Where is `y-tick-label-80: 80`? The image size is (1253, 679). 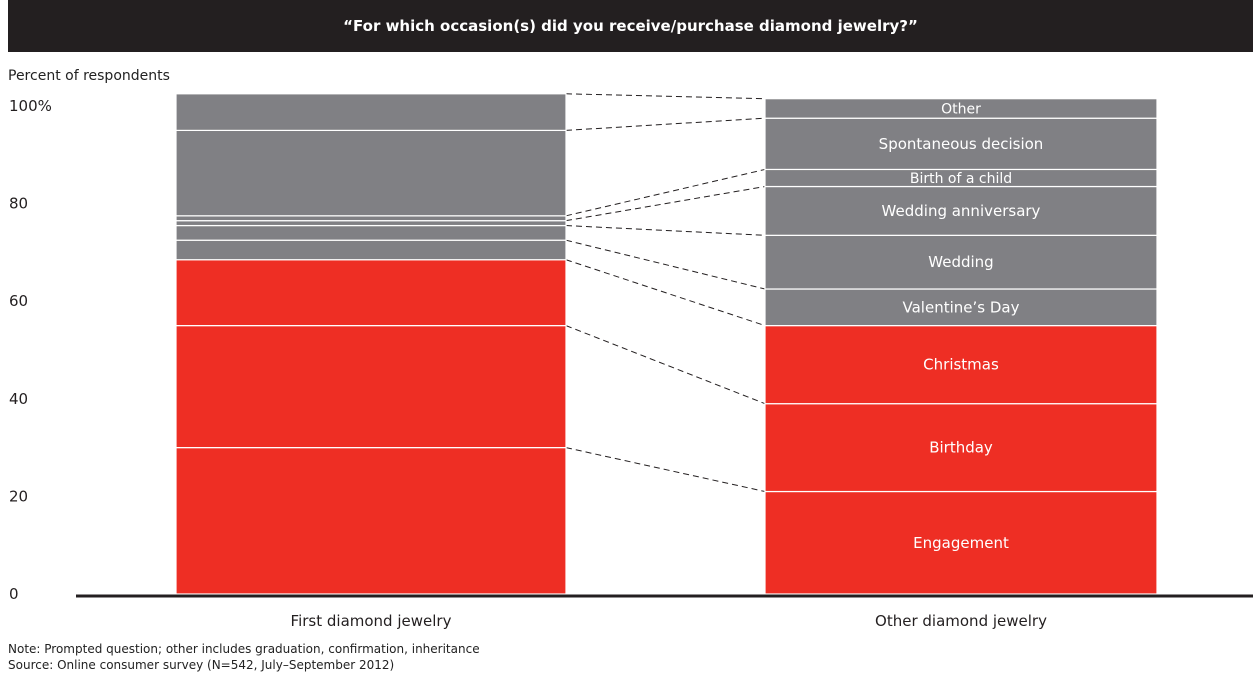 y-tick-label-80: 80 is located at coordinates (18, 204).